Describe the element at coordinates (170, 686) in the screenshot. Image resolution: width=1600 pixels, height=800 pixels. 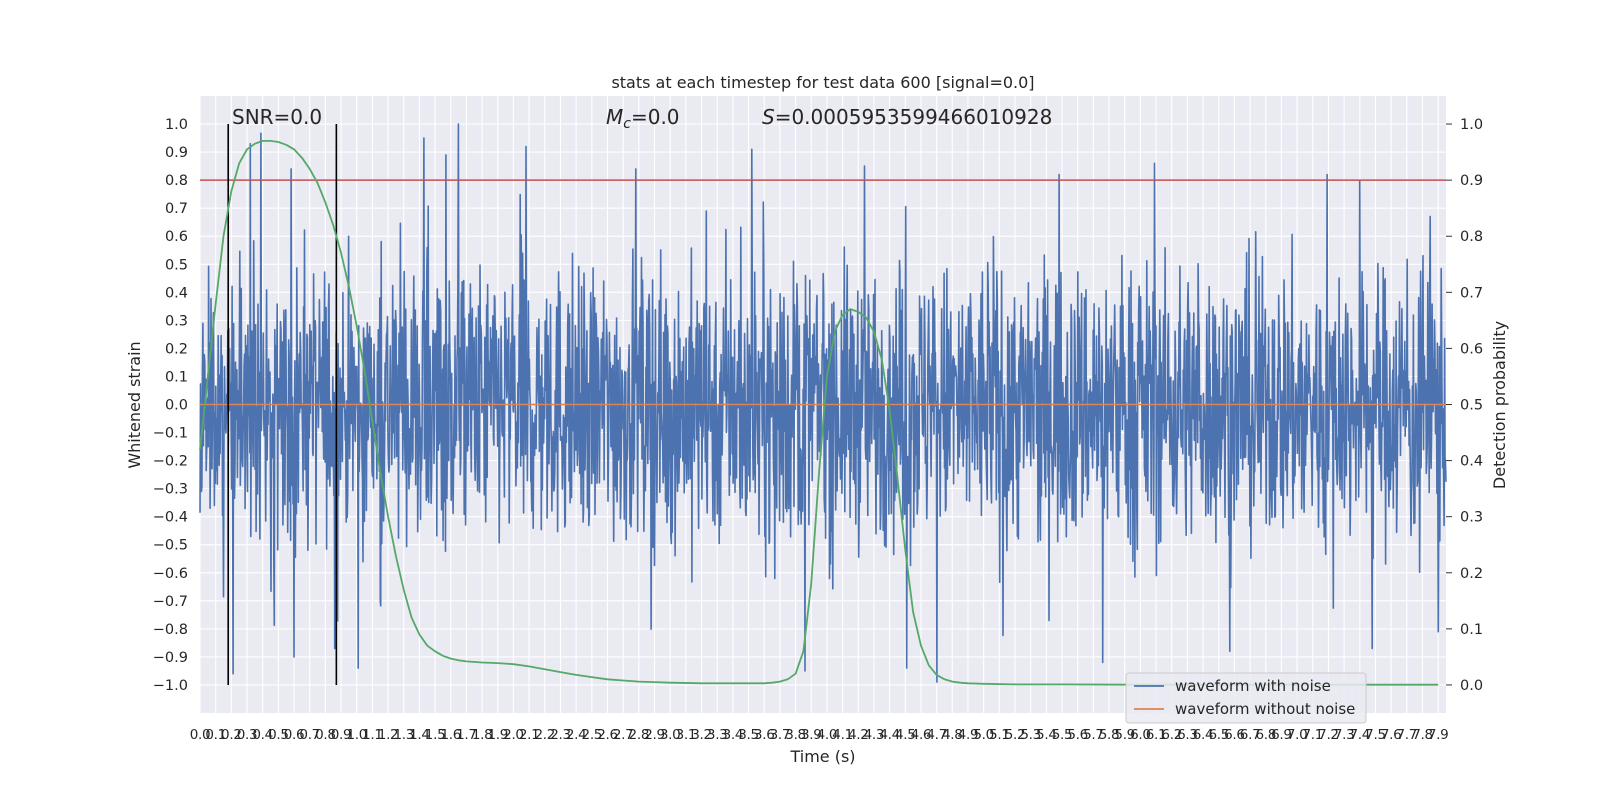
I see `y-tick-label: −1.0` at that location.